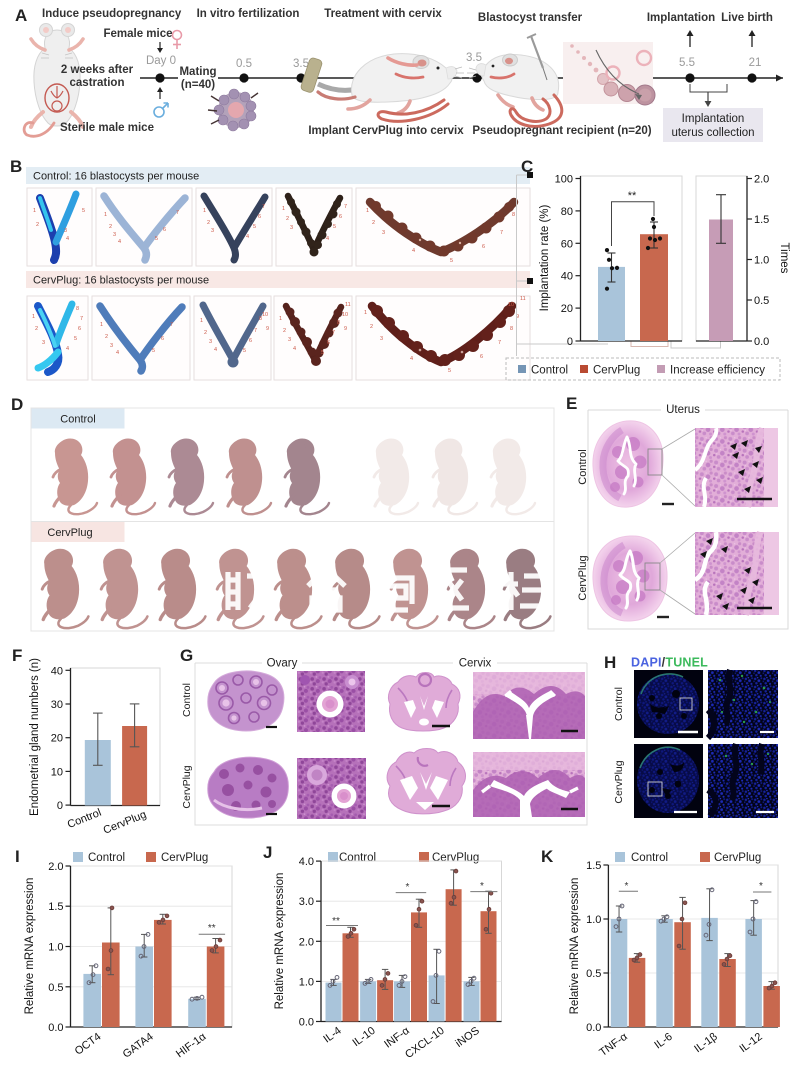  What do you see at coordinates (345, 329) in the screenshot?
I see `svg-text: 9` at bounding box center [345, 329].